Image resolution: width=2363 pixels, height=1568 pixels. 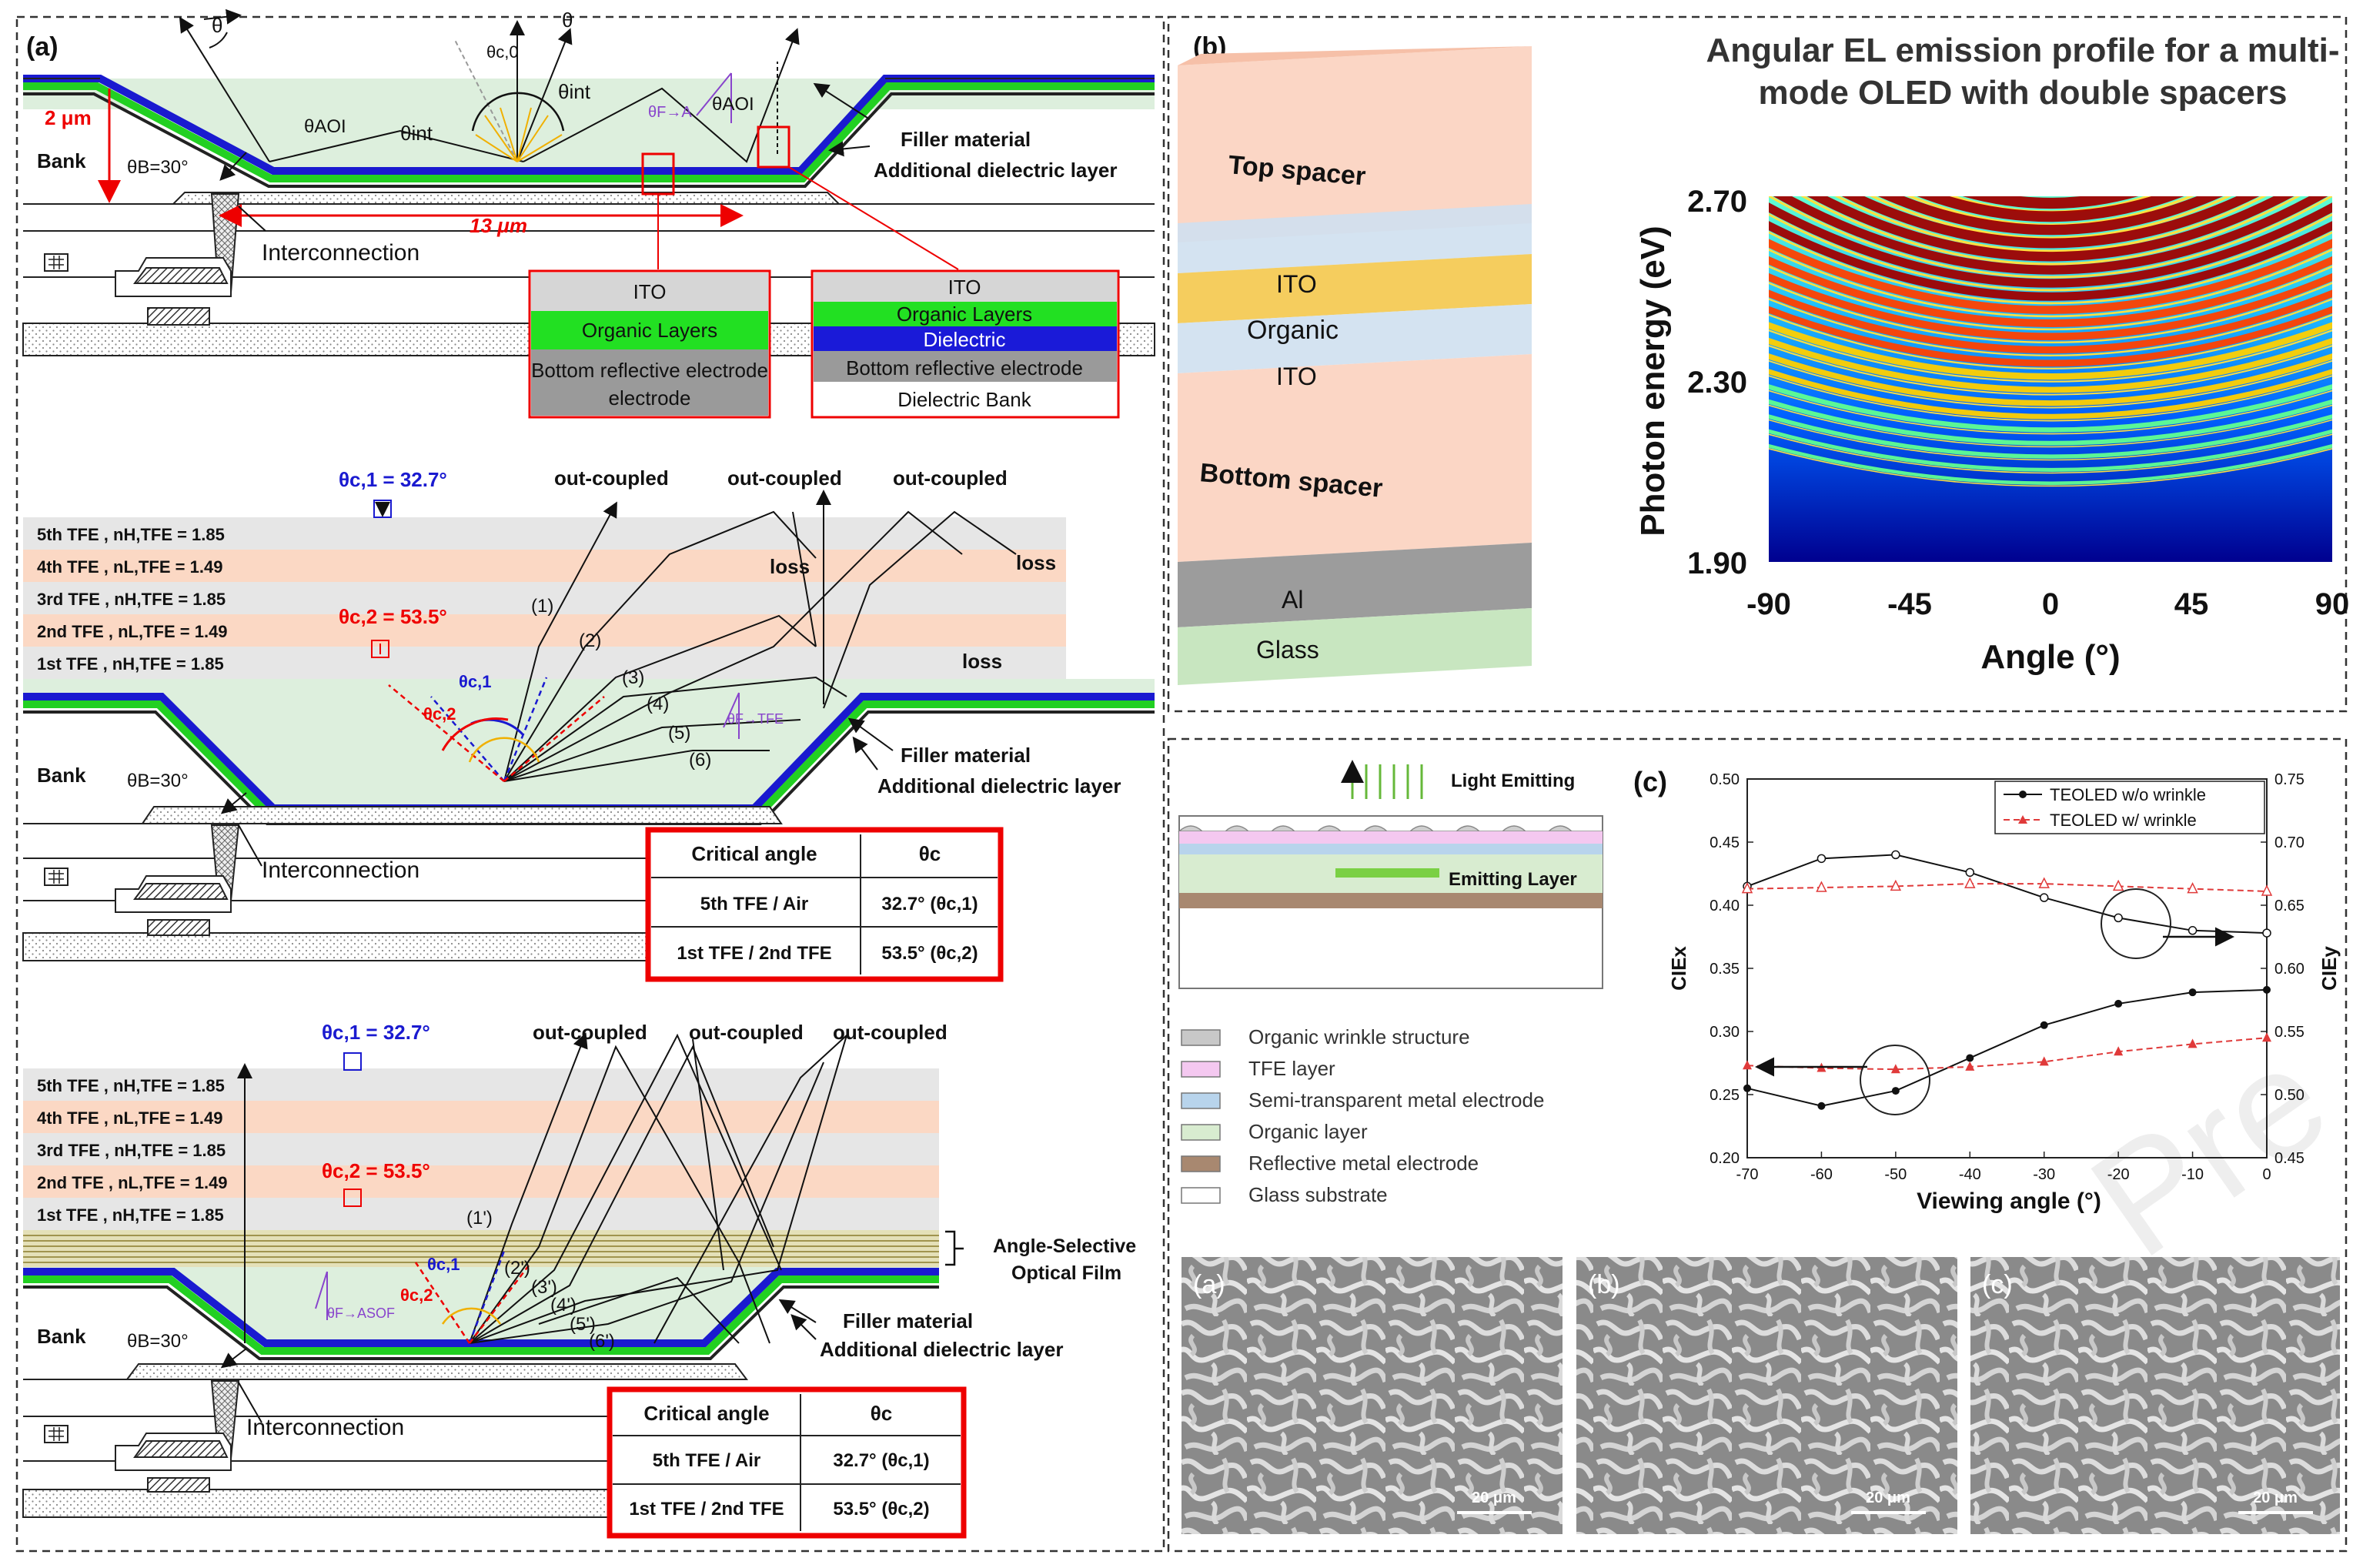 I want to click on cie-ytick-right-label: 0.70, so click(x=2289, y=843).